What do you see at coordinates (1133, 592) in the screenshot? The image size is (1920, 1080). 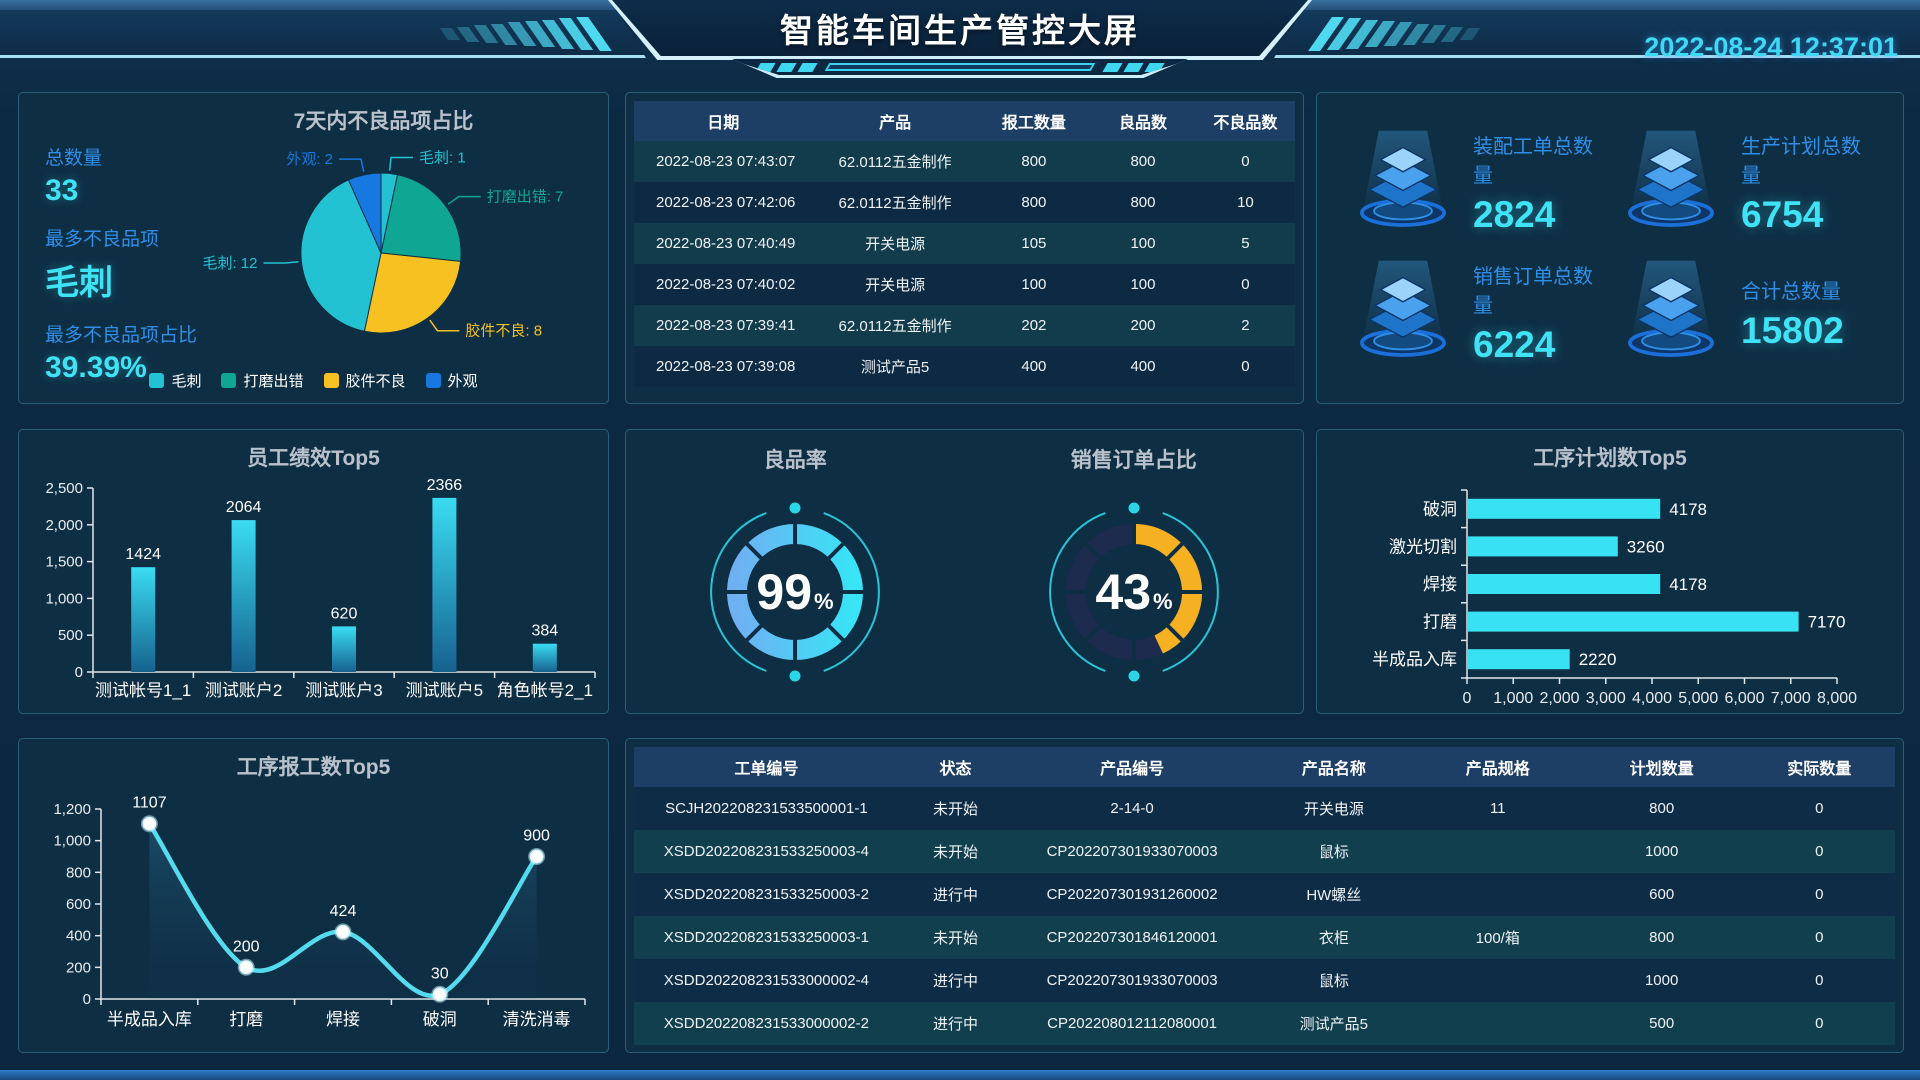 I see `svg-text: 43%` at bounding box center [1133, 592].